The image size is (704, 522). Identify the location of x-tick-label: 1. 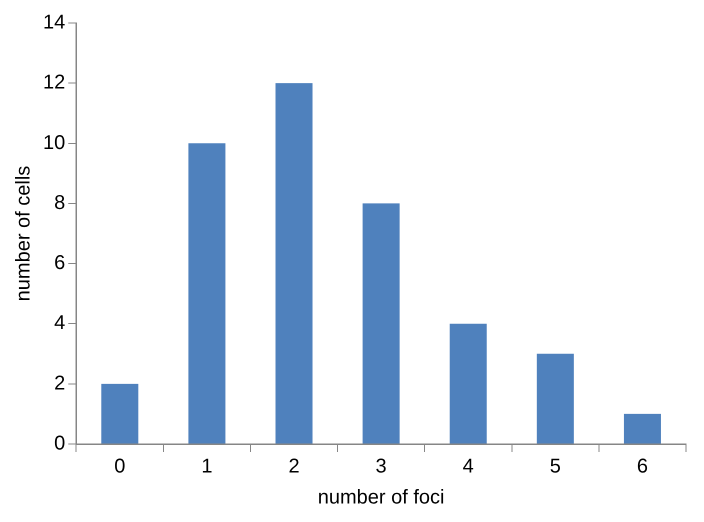
(206, 467).